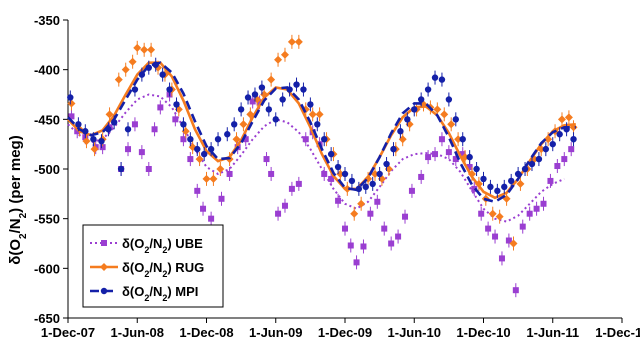 The image size is (640, 340). Describe the element at coordinates (47, 268) in the screenshot. I see `y-tick-label: -600` at that location.